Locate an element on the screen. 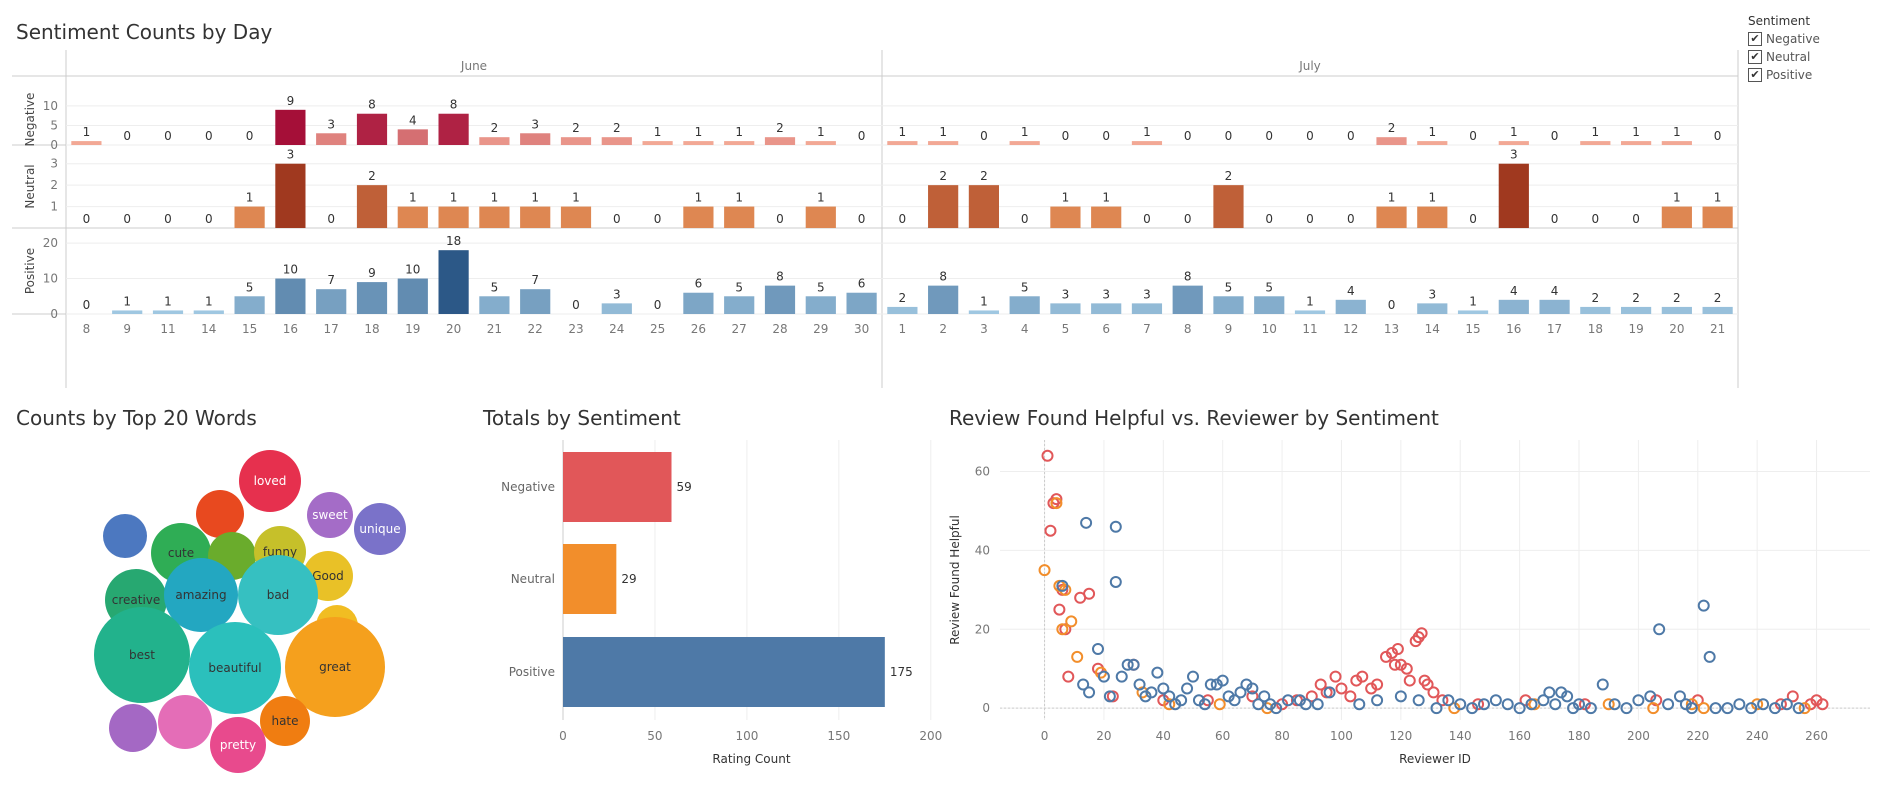 This screenshot has height=785, width=1881. x-tick-label: 29 is located at coordinates (820, 329).